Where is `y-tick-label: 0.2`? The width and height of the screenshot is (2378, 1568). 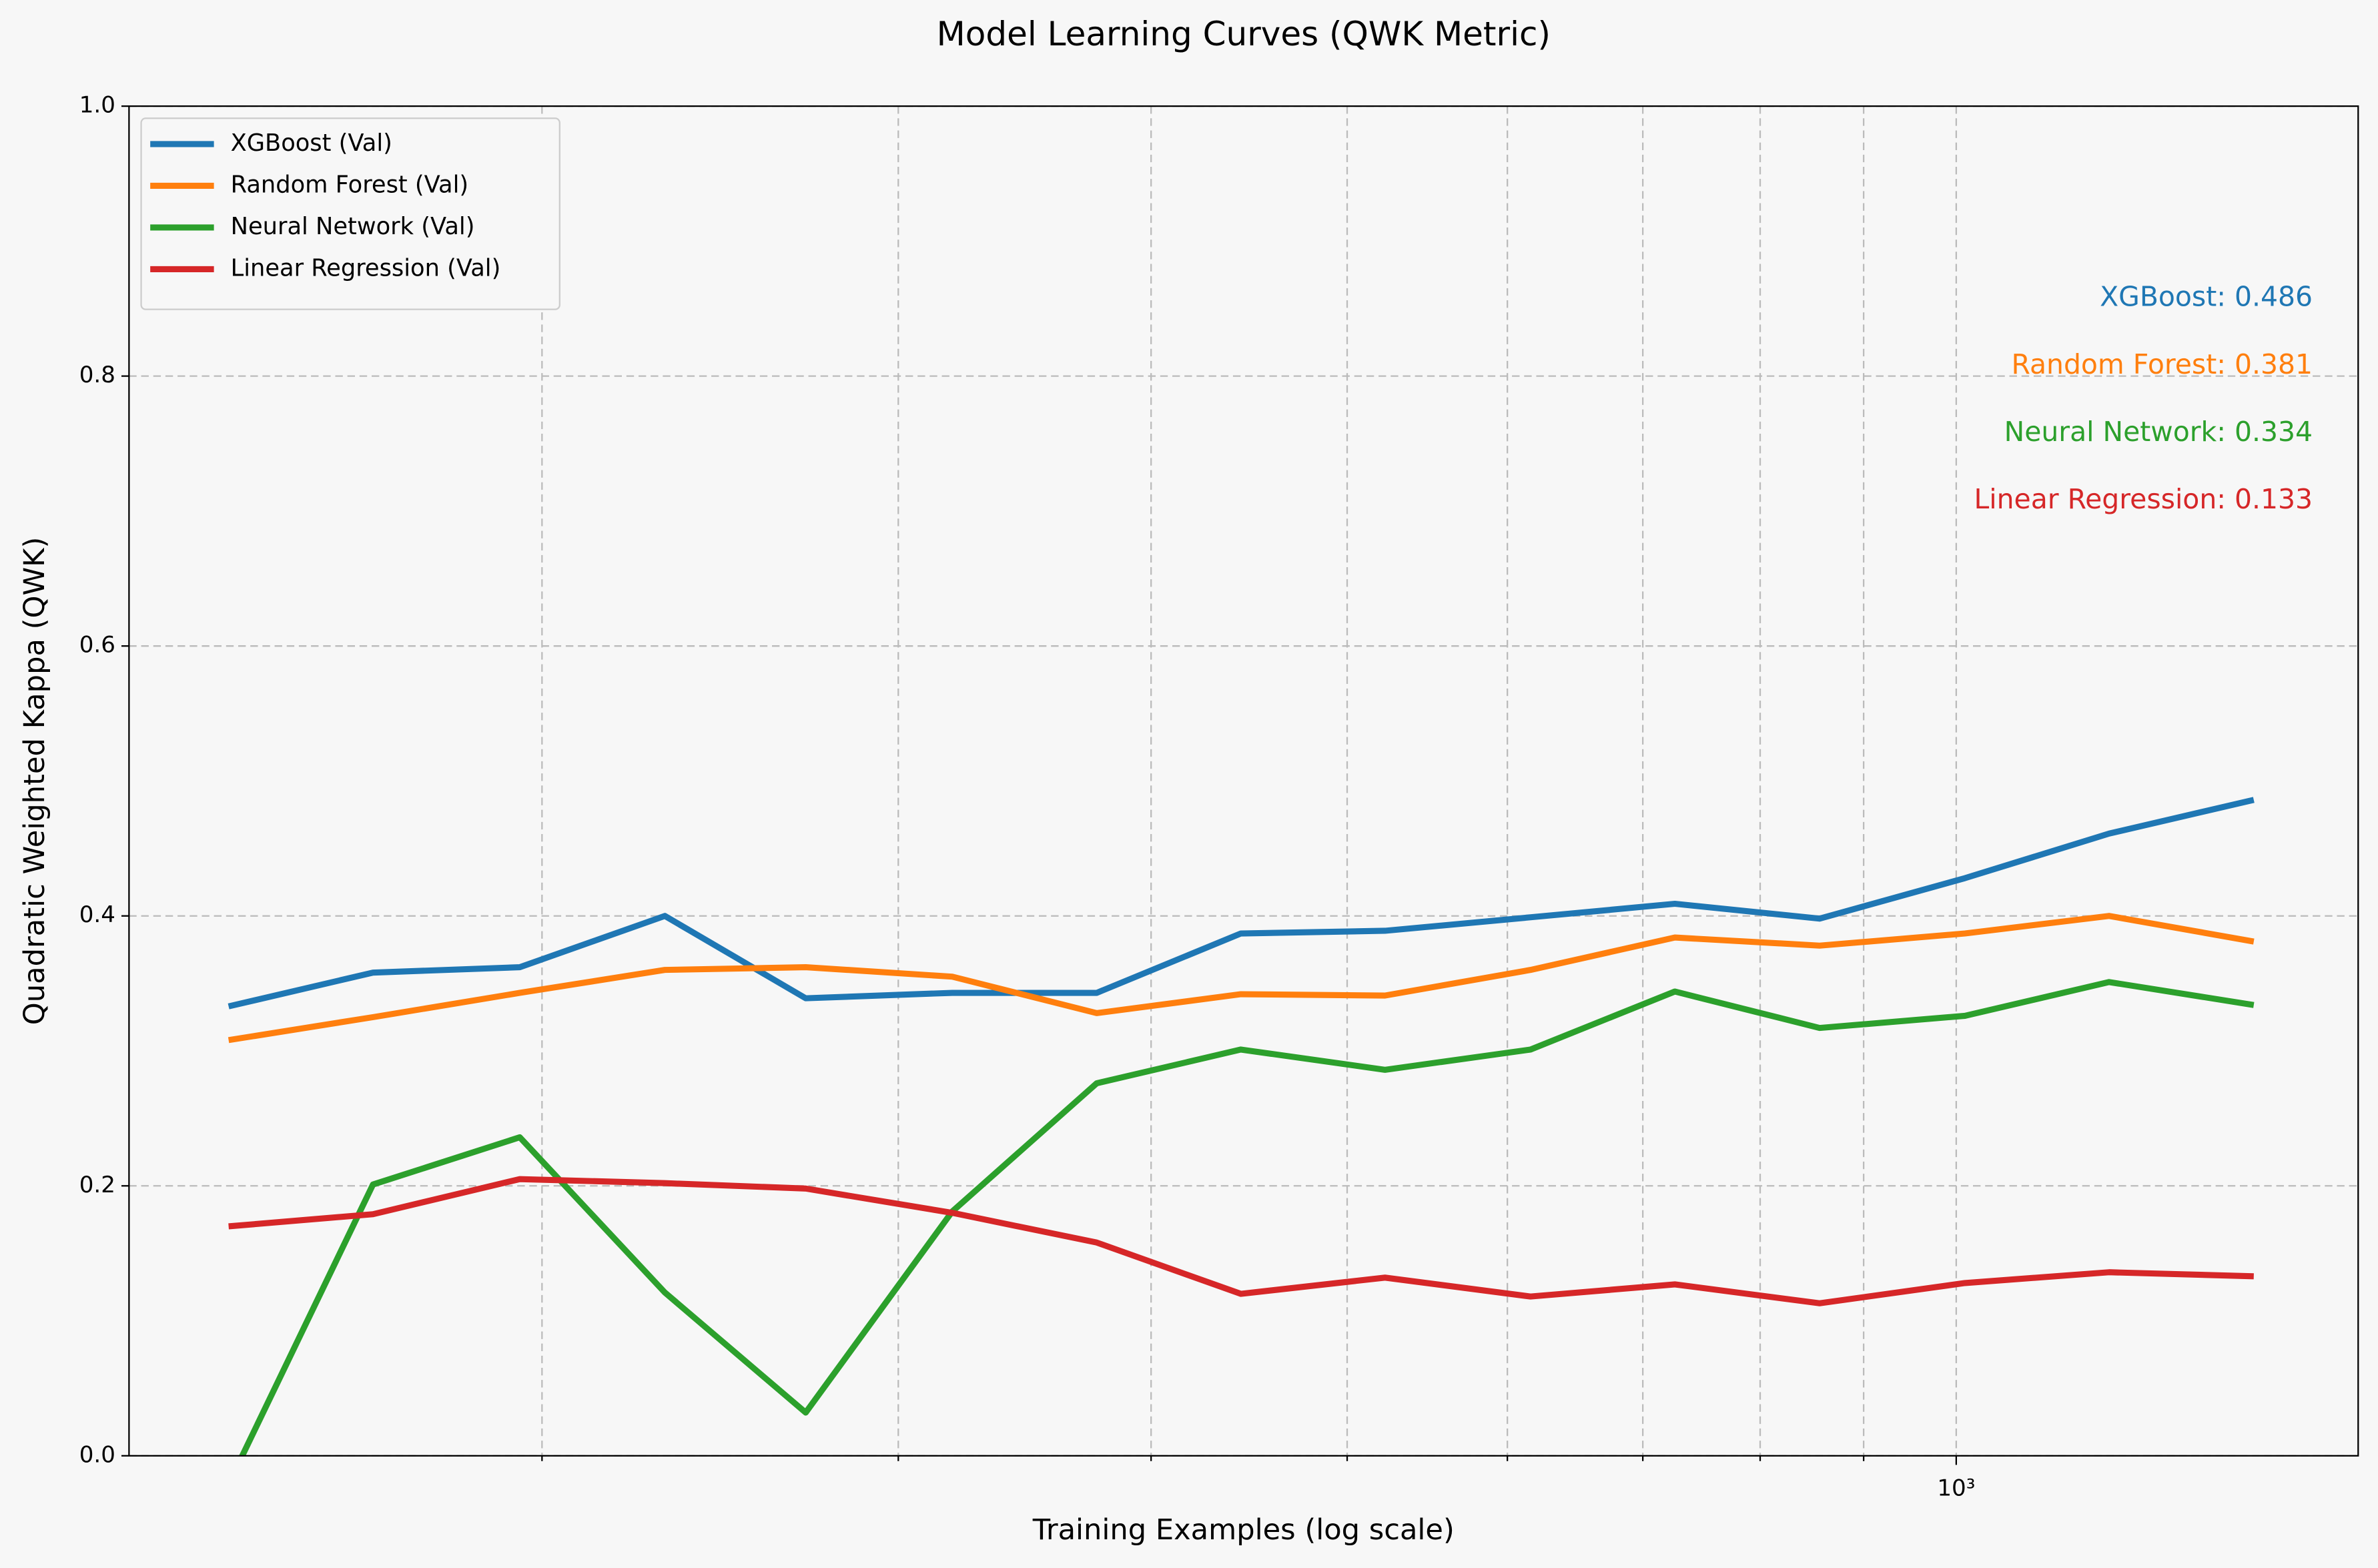 y-tick-label: 0.2 is located at coordinates (97, 1185).